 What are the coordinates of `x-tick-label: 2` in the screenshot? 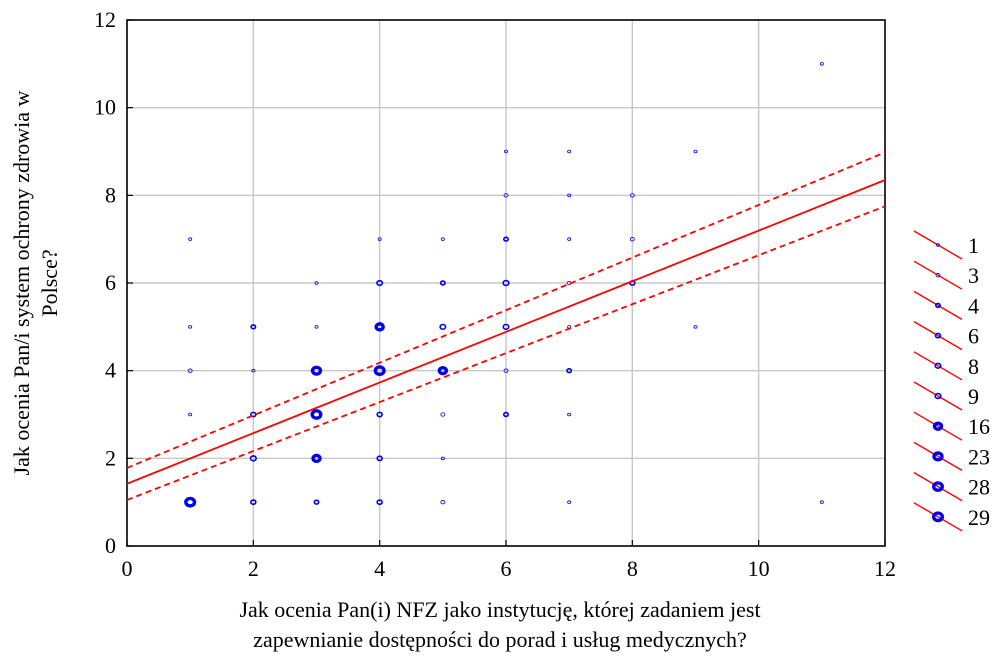 It's located at (253, 568).